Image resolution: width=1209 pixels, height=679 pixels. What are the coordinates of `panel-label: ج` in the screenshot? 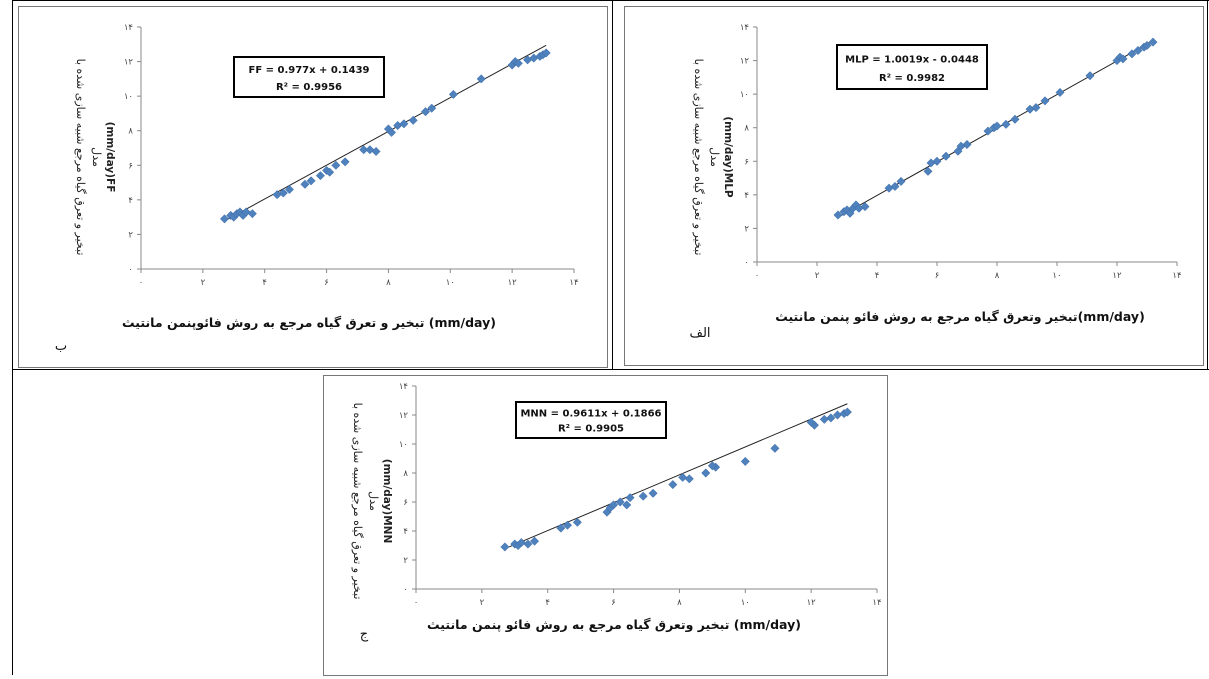 It's located at (364, 634).